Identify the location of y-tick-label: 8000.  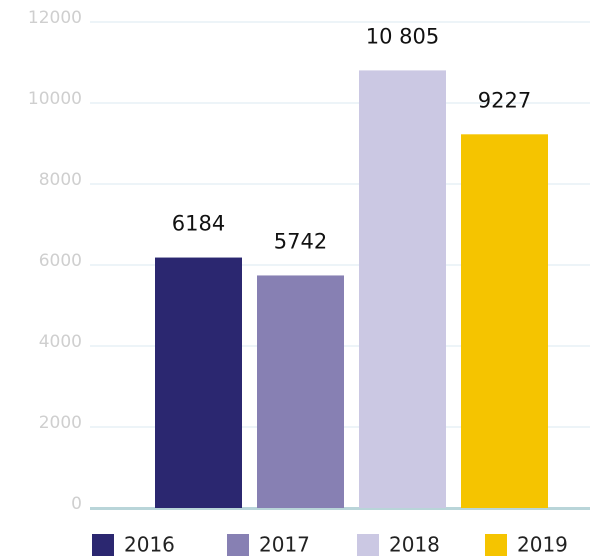
(60, 180).